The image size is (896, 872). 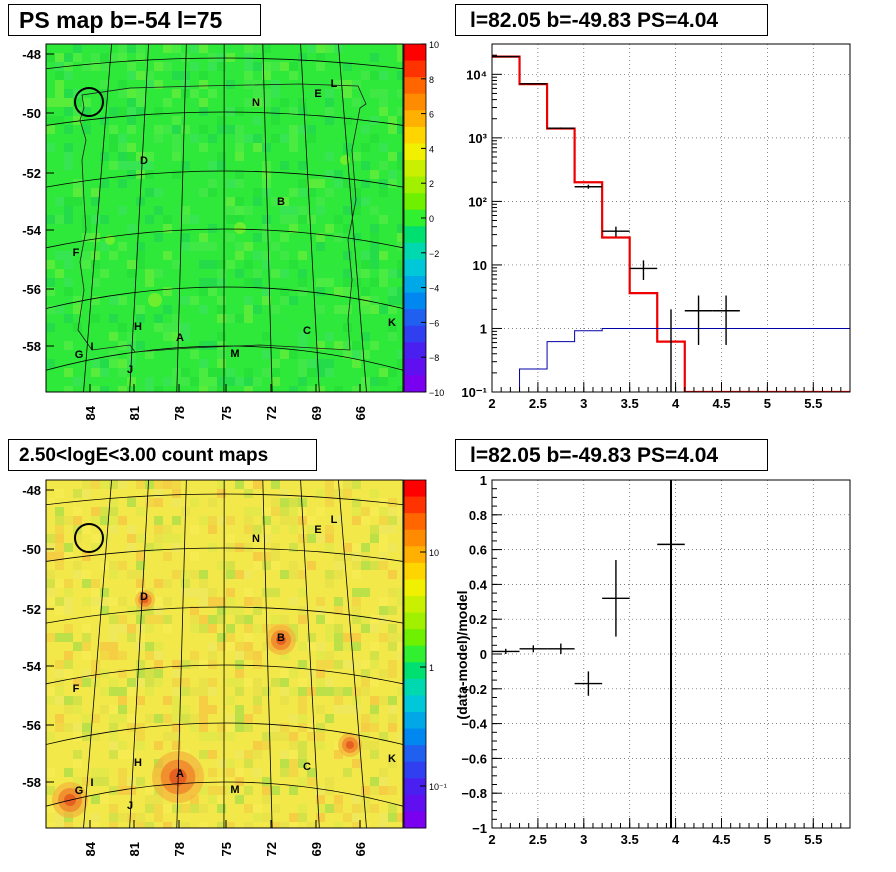 I want to click on count-map-colorbar-tick-label: 10, so click(x=434, y=553).